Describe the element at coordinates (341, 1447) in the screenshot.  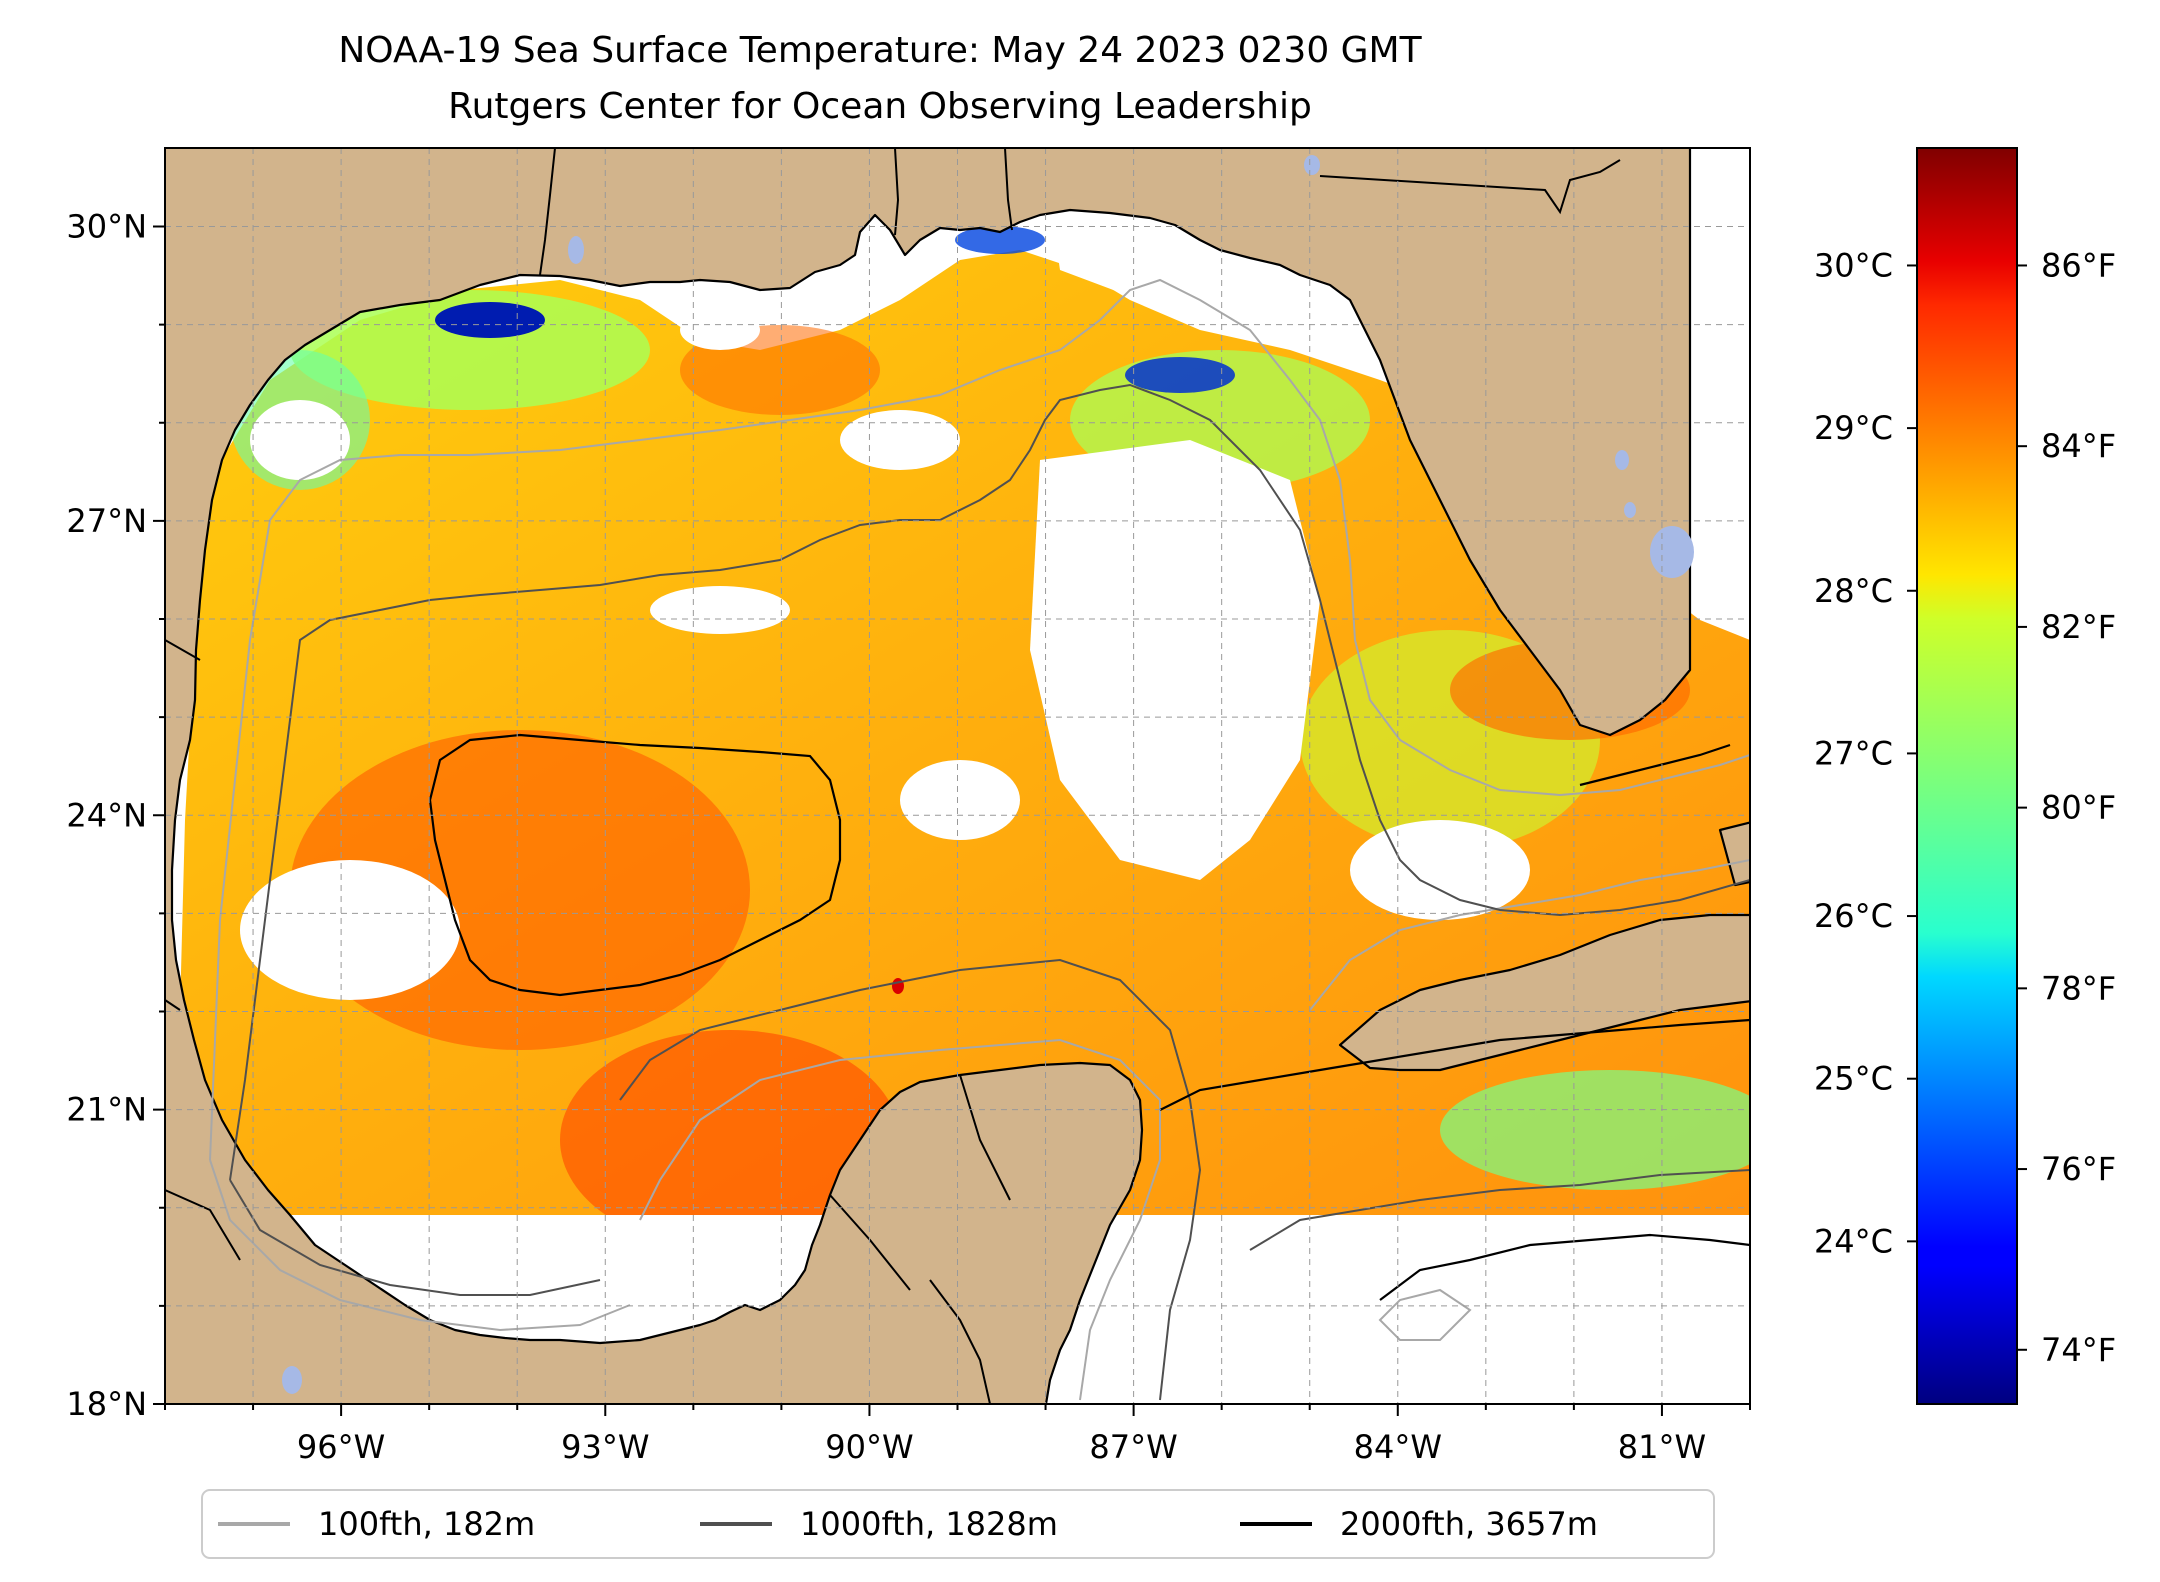
I see `lon-tick-label: 96°W` at that location.